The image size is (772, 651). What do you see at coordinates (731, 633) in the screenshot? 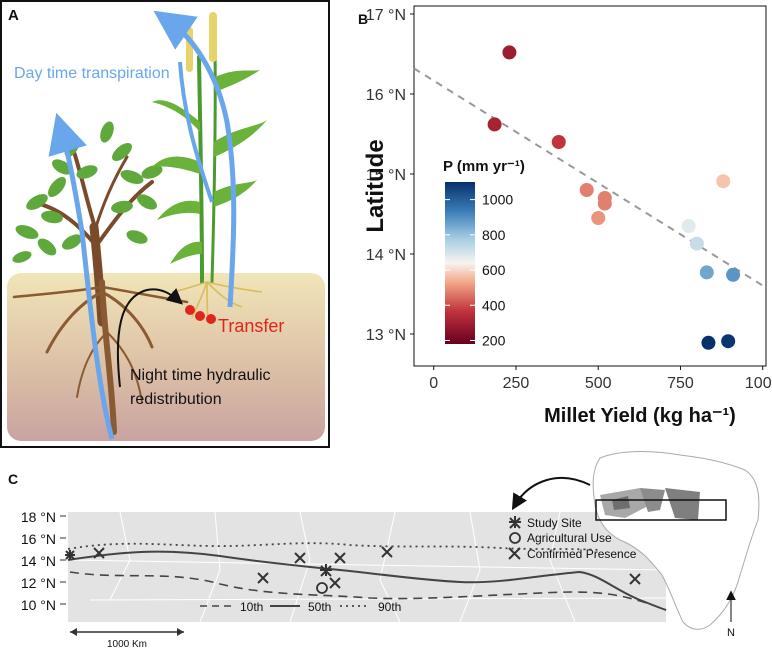
I see `north-label: N` at bounding box center [731, 633].